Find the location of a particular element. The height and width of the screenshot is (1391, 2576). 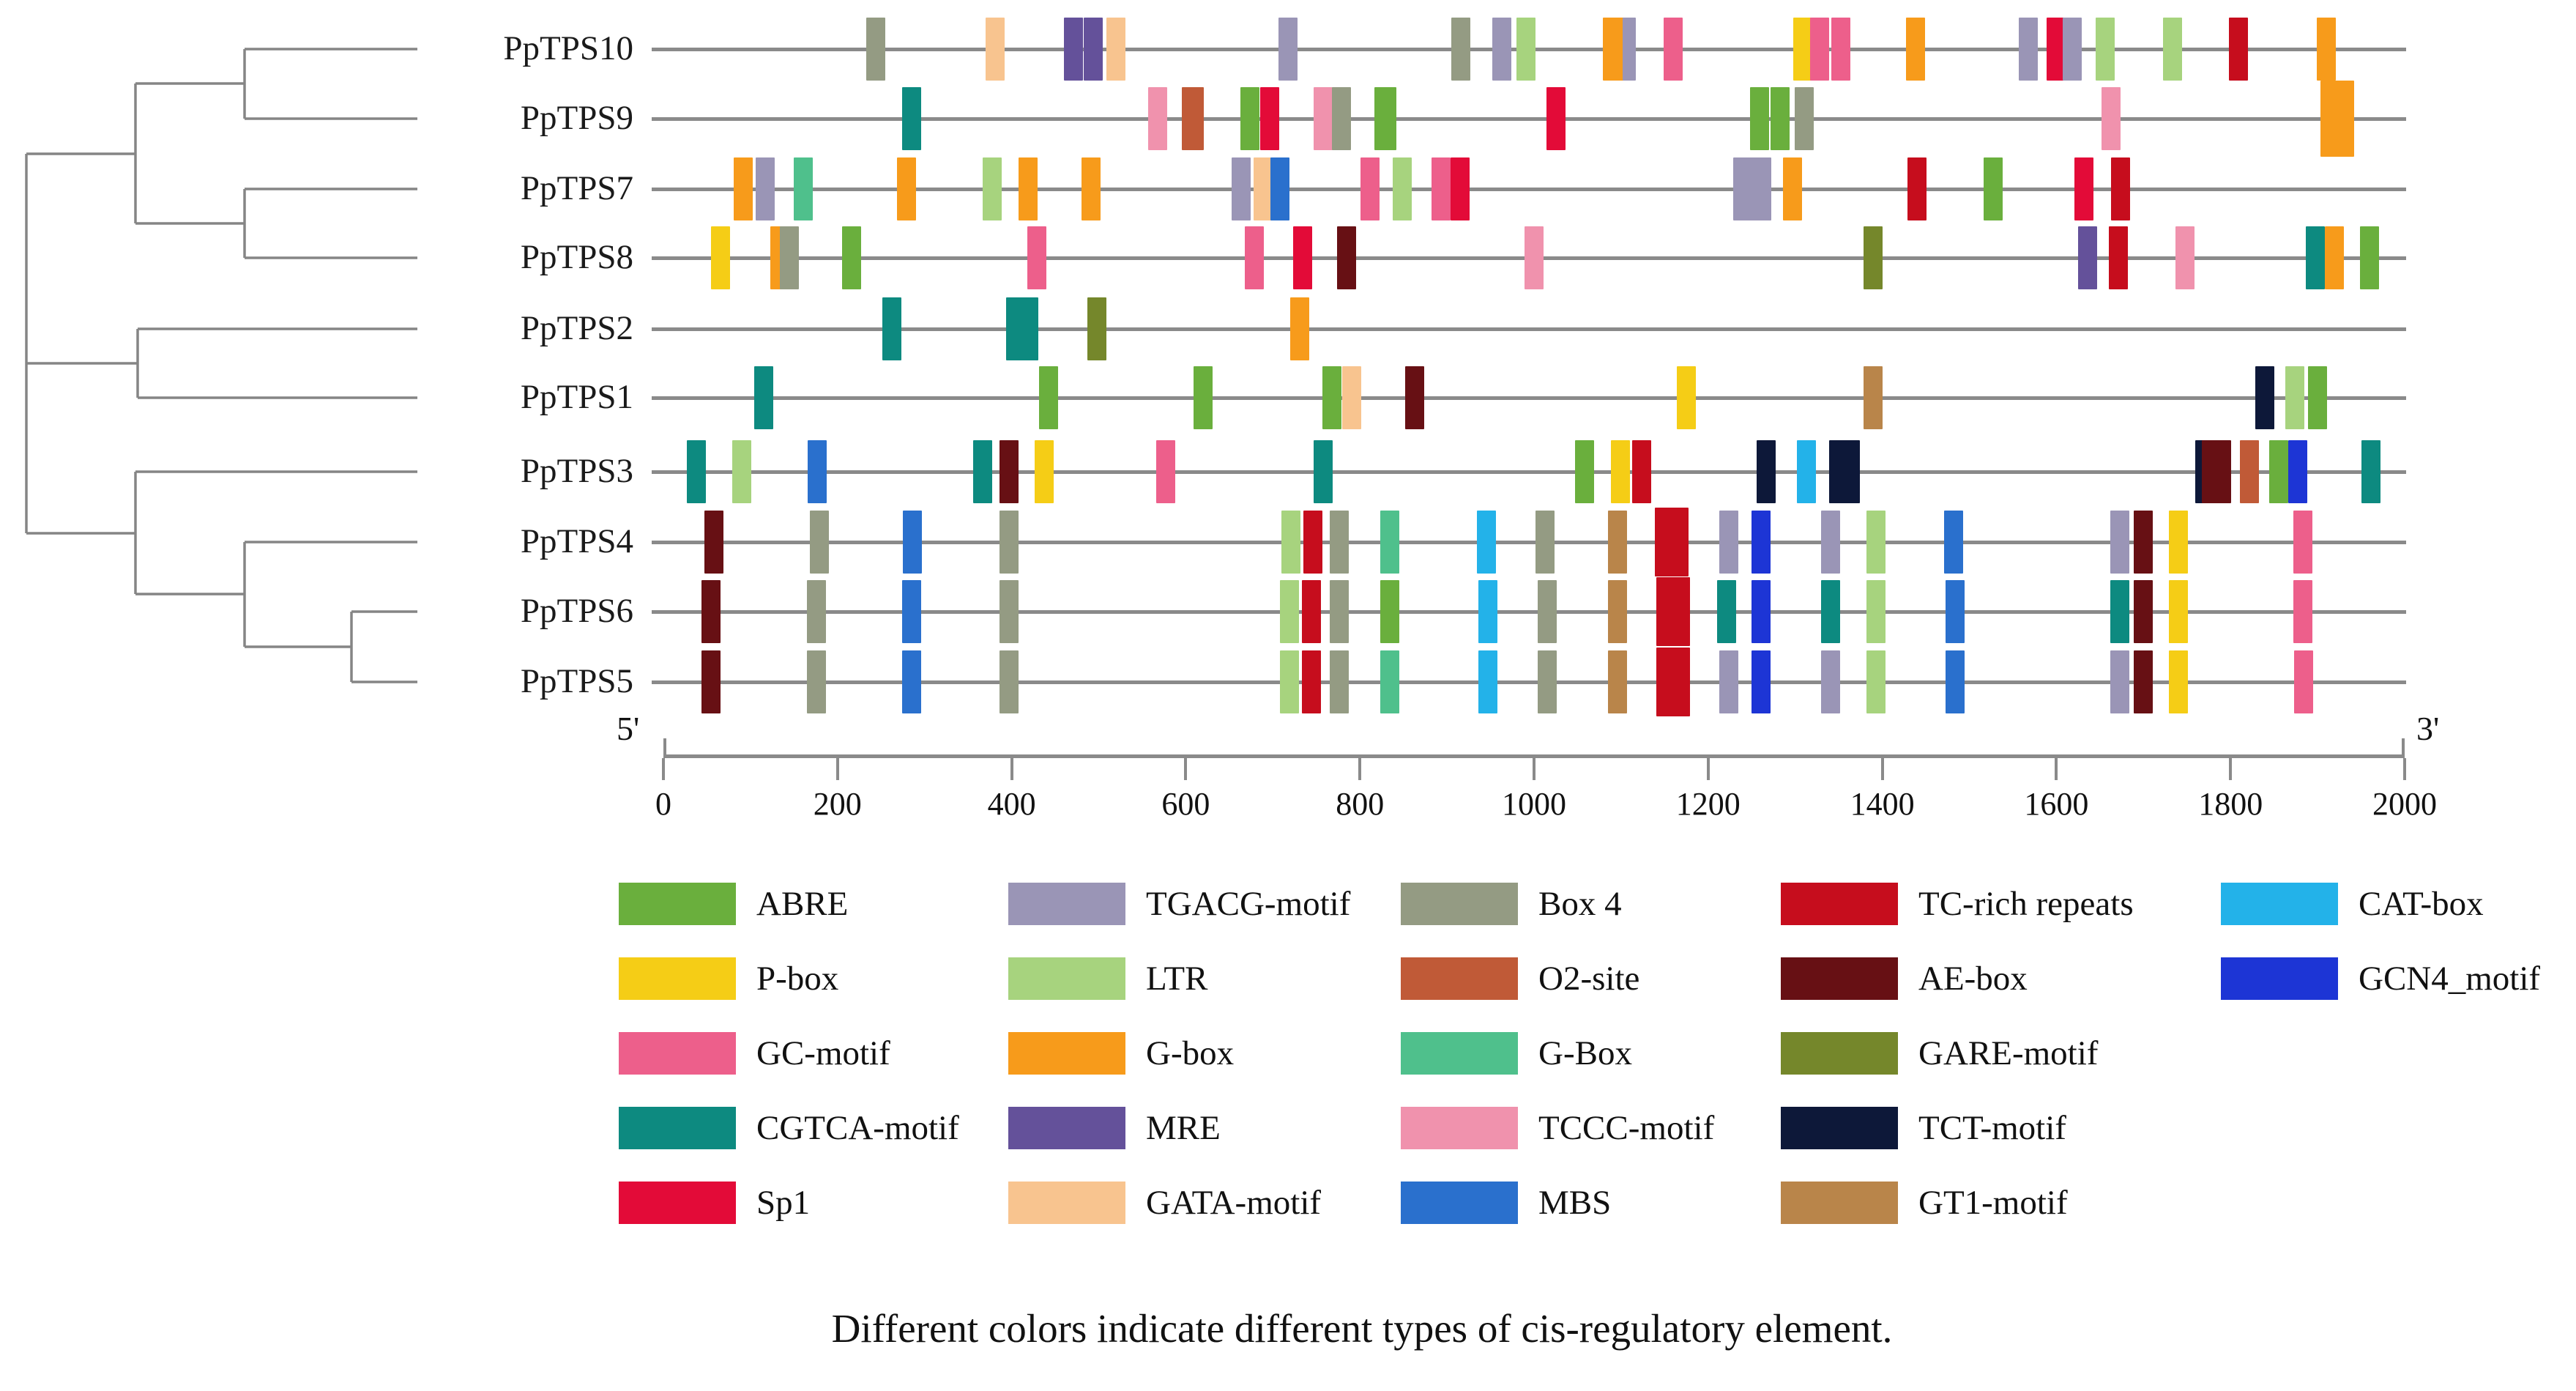

gene-label-PpTPS9: PpTPS9 is located at coordinates (576, 118).